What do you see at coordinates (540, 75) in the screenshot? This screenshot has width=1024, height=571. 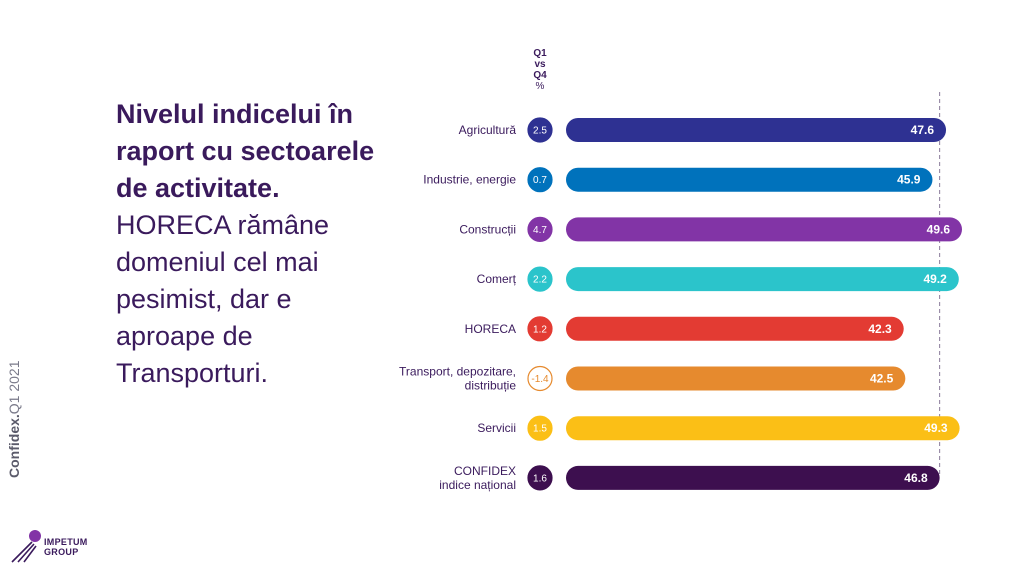 I see `column-header-q4: Q4` at bounding box center [540, 75].